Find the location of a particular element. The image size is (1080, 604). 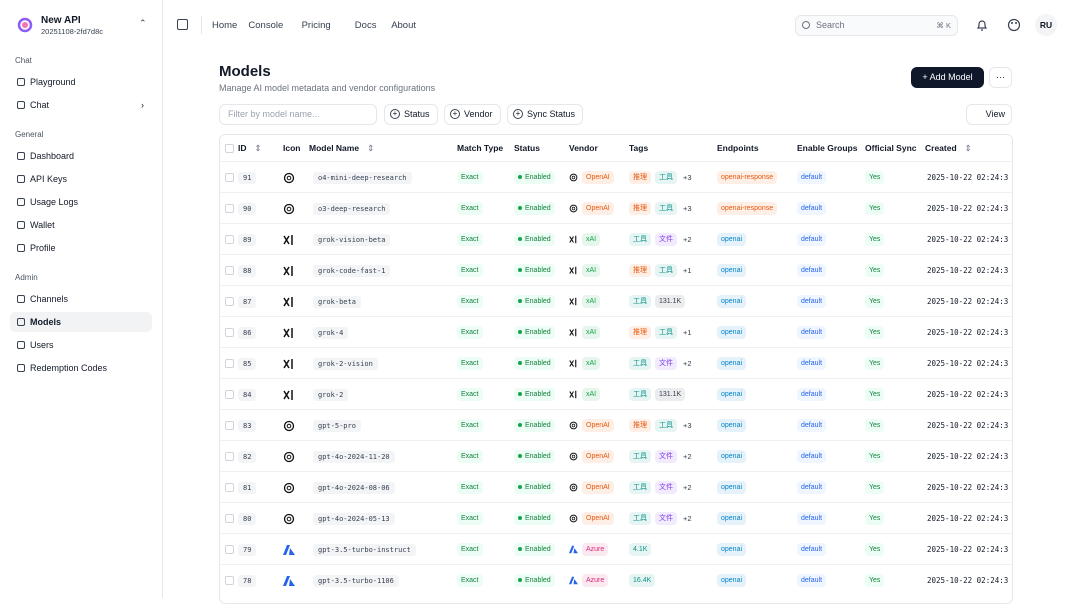

created-cell: 2025-10-22 02:24:3 is located at coordinates (966, 456).